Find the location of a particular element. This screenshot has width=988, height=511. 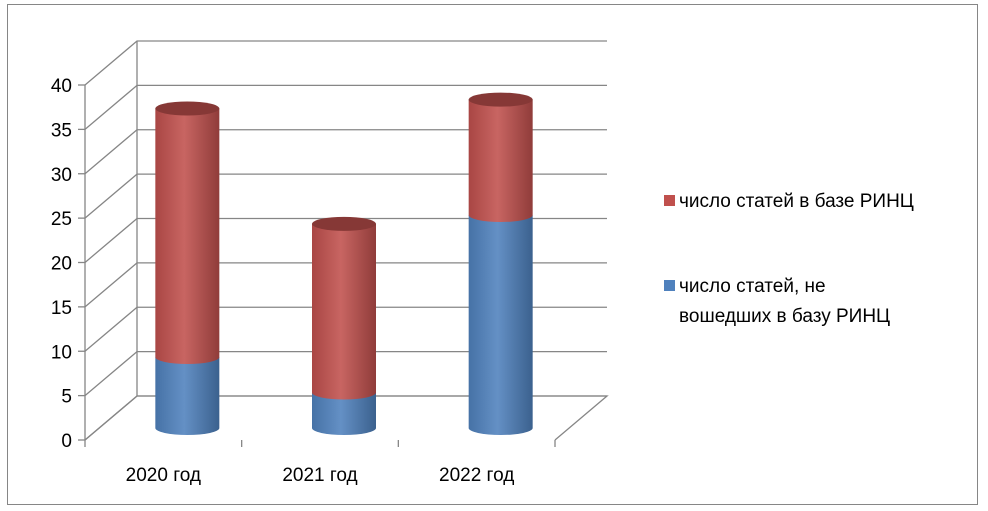

y-tick-label: 25 is located at coordinates (61, 219).